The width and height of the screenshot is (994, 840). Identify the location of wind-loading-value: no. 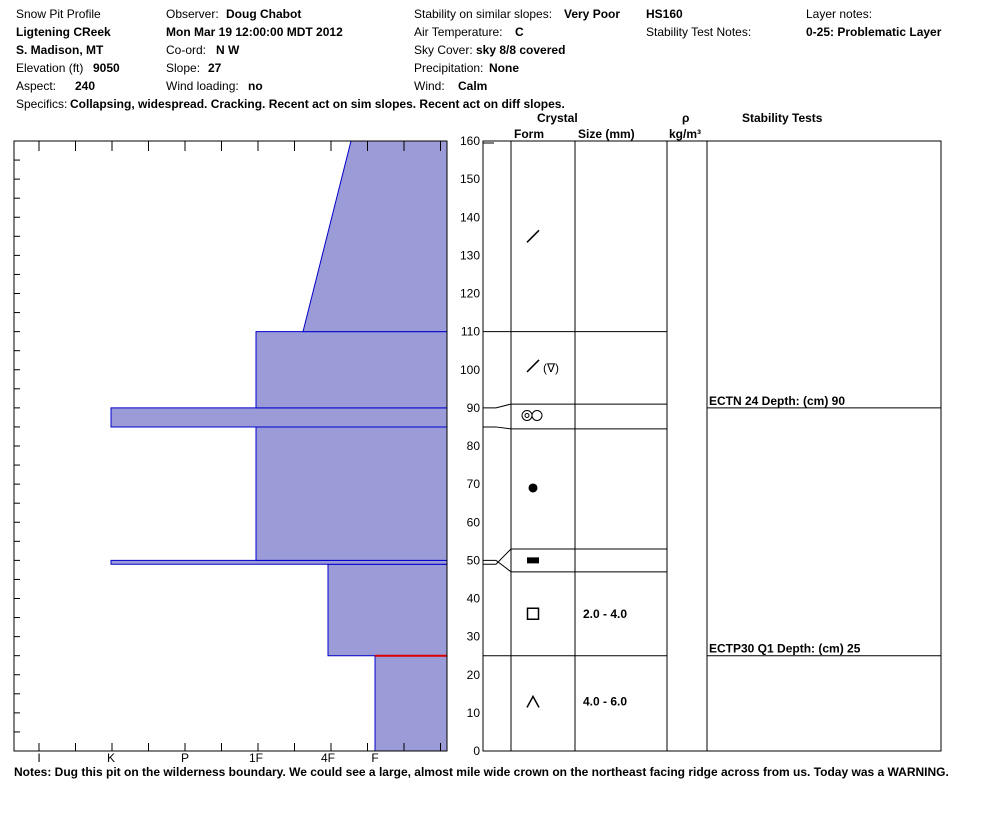
(255, 86).